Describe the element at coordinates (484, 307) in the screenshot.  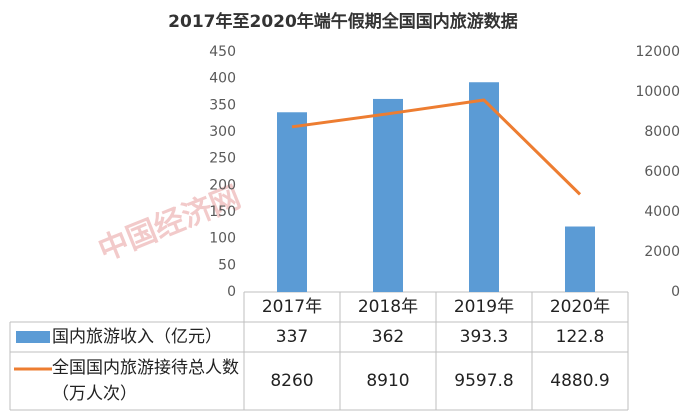
I see `x-tick-label: 2019年` at that location.